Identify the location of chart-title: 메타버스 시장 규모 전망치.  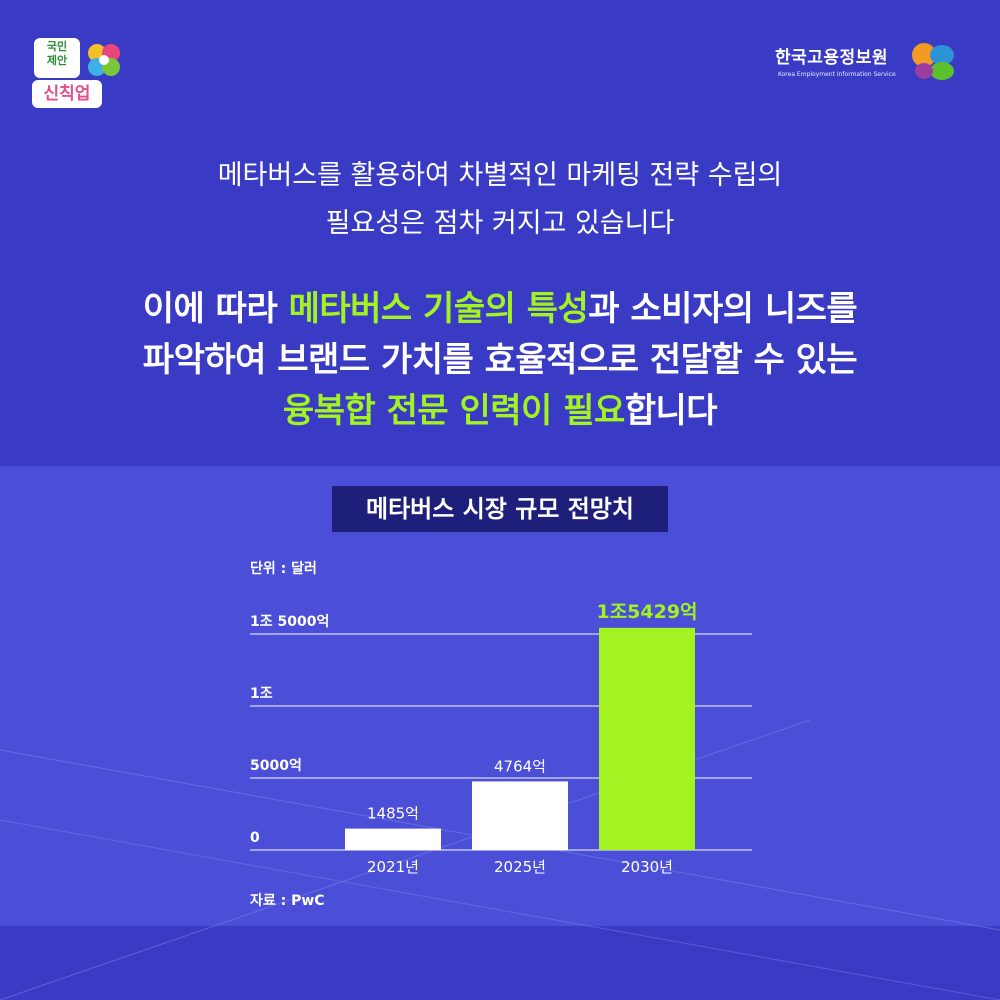
(500, 509).